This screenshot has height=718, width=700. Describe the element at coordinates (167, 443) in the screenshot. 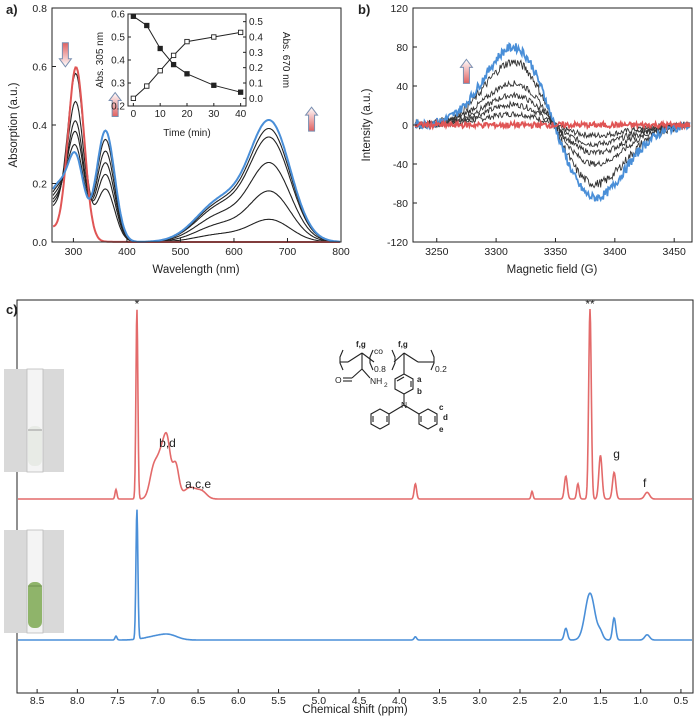

I see `nmr-annotation-2: b,d` at that location.